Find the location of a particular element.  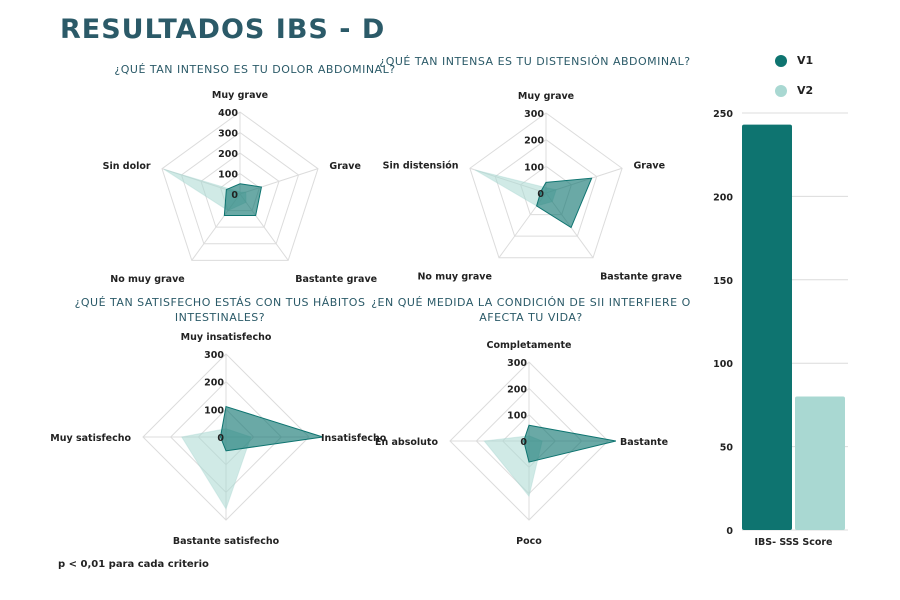

bar-y-tick-label: 50 is located at coordinates (727, 448).